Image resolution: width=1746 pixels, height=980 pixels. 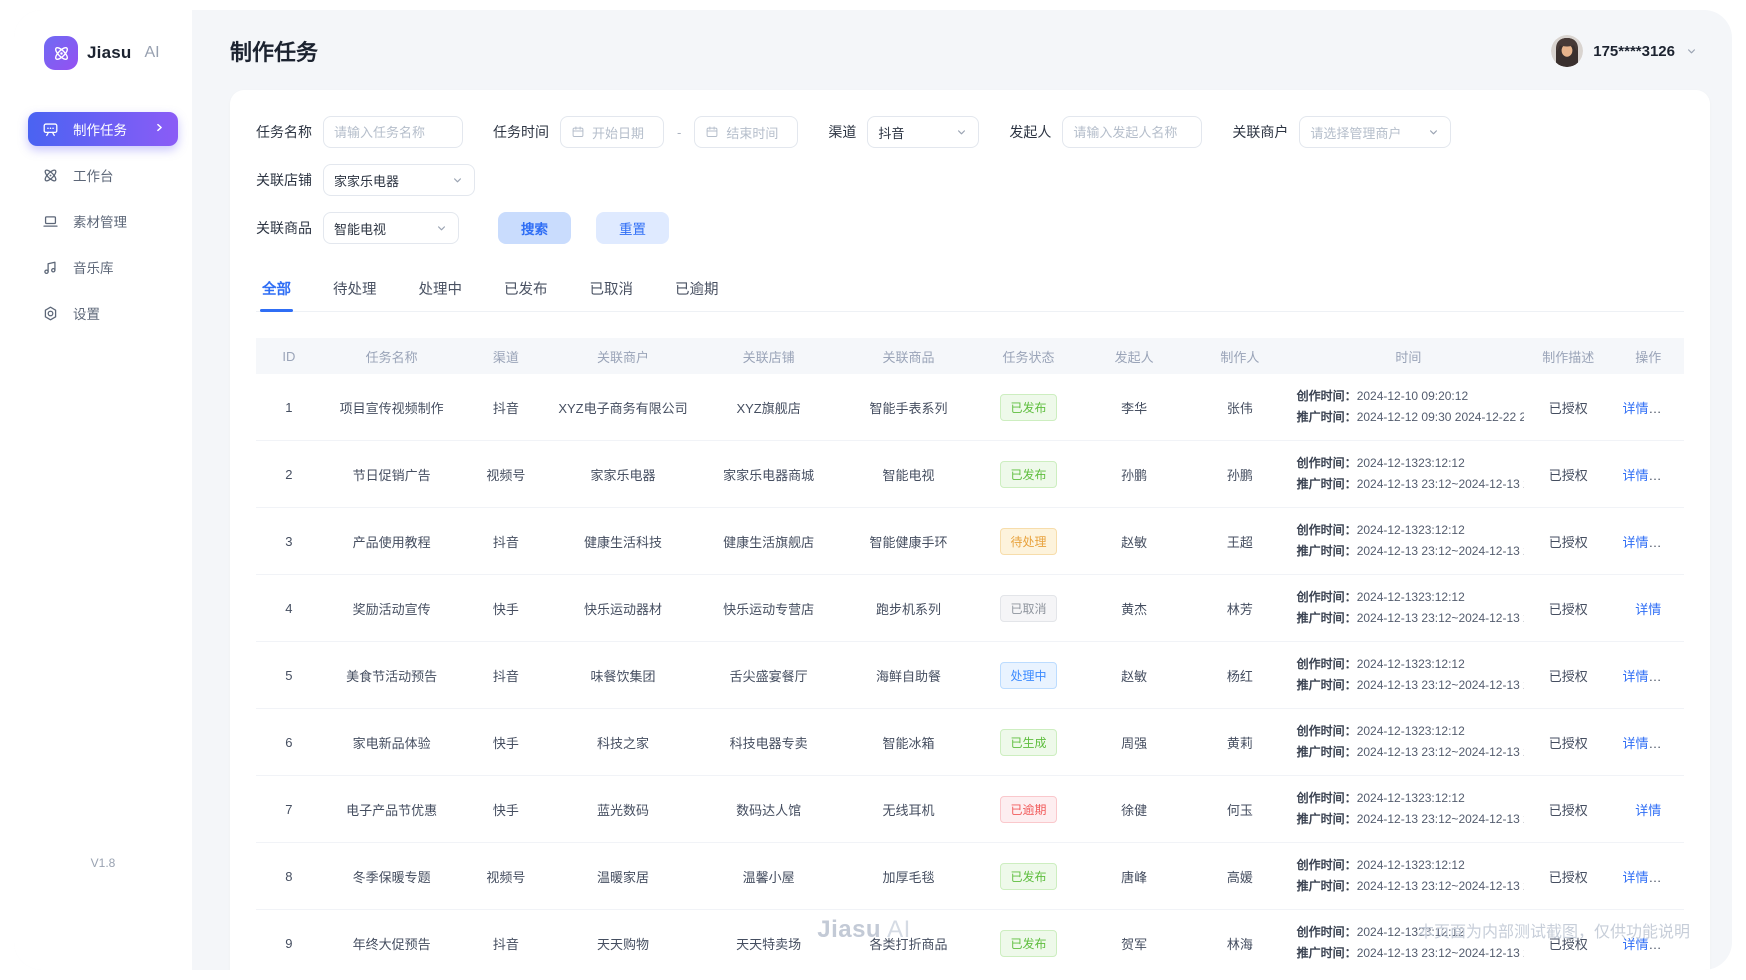 I want to click on end-date-placeholder: 结束时间, so click(x=752, y=133).